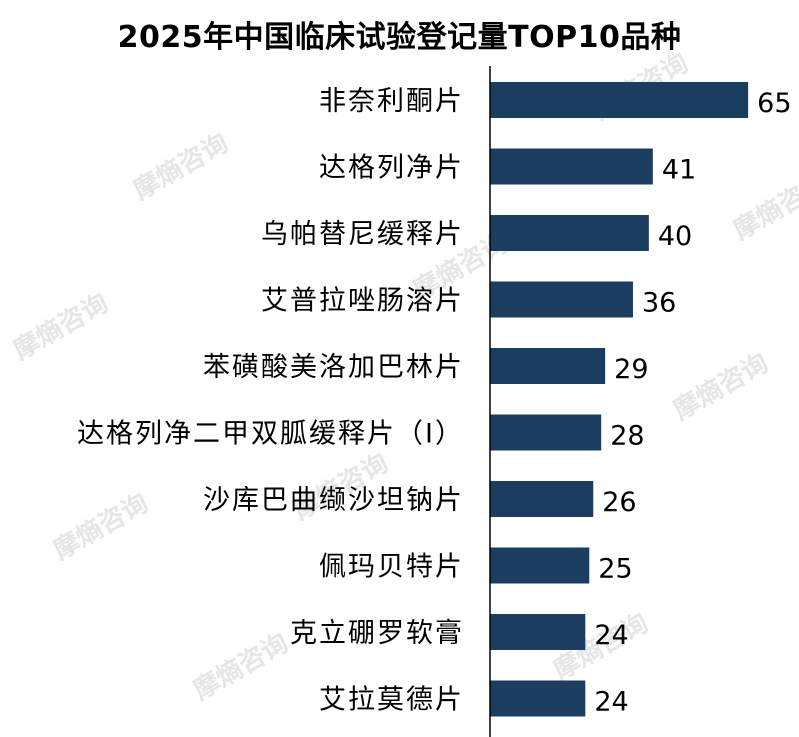 The width and height of the screenshot is (799, 737). I want to click on value-label: 65, so click(774, 103).